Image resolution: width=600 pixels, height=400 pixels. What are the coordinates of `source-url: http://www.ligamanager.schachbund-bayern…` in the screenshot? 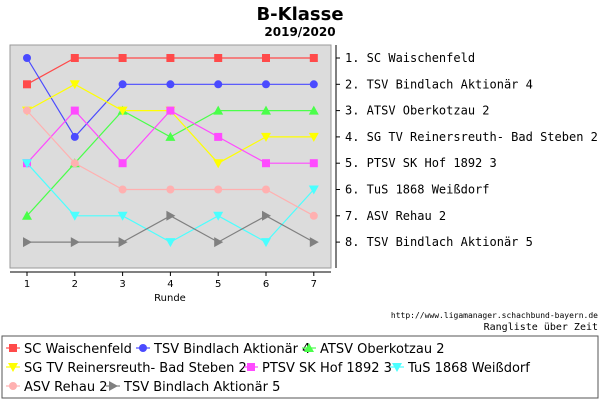 It's located at (494, 315).